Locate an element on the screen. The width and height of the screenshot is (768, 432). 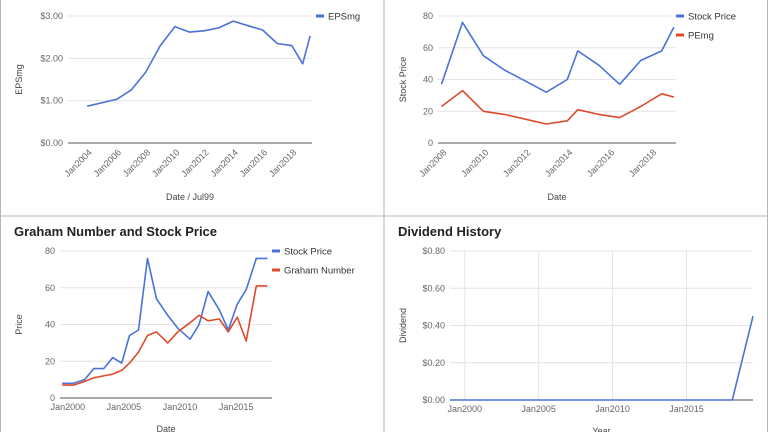
x-axis-title: Date / Jul99 is located at coordinates (190, 197).